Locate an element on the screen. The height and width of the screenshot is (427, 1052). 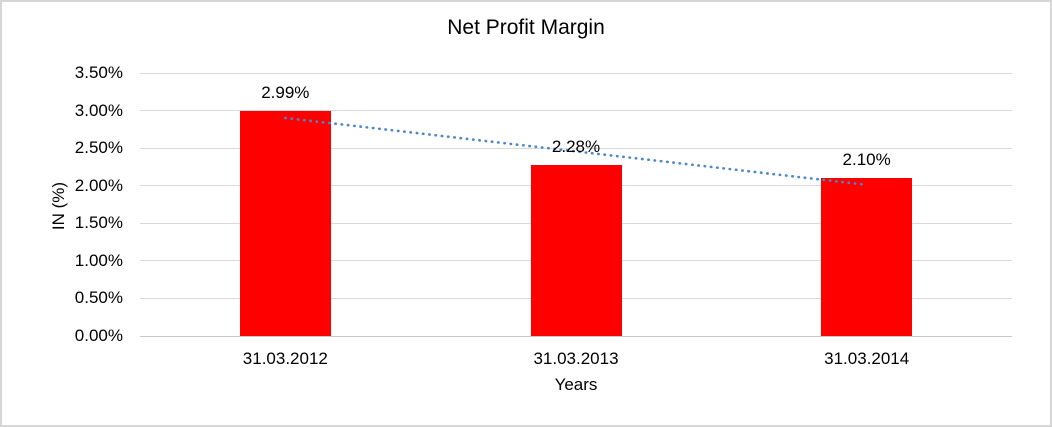
y-tick-label: 3.50% is located at coordinates (98, 72).